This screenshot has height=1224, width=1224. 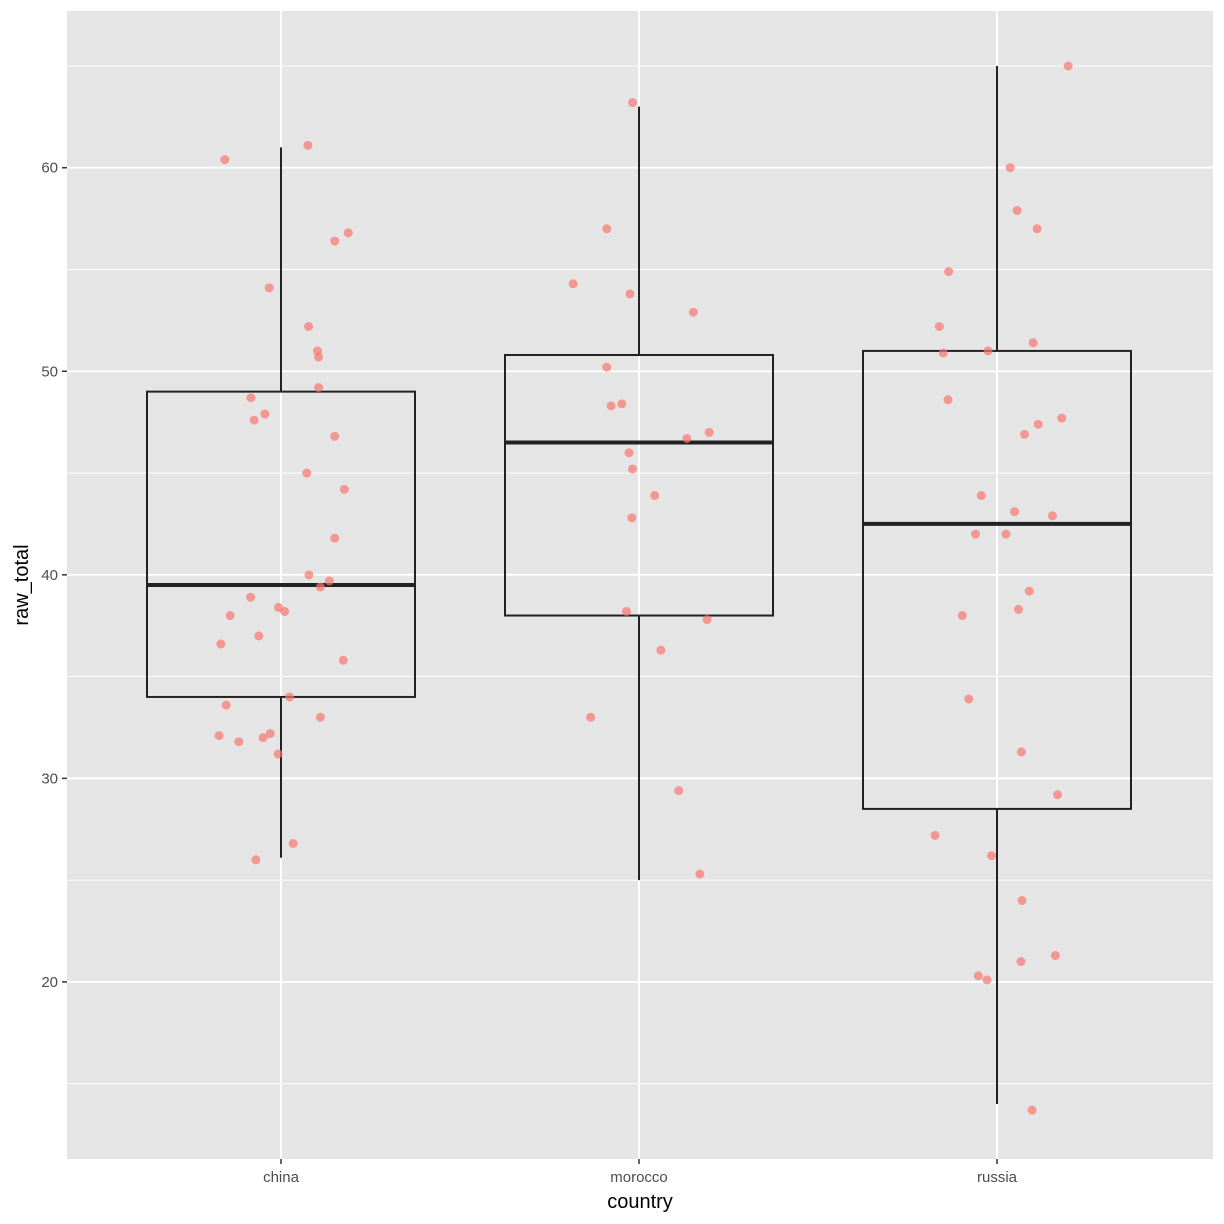 What do you see at coordinates (281, 1177) in the screenshot?
I see `x-tick-label: china` at bounding box center [281, 1177].